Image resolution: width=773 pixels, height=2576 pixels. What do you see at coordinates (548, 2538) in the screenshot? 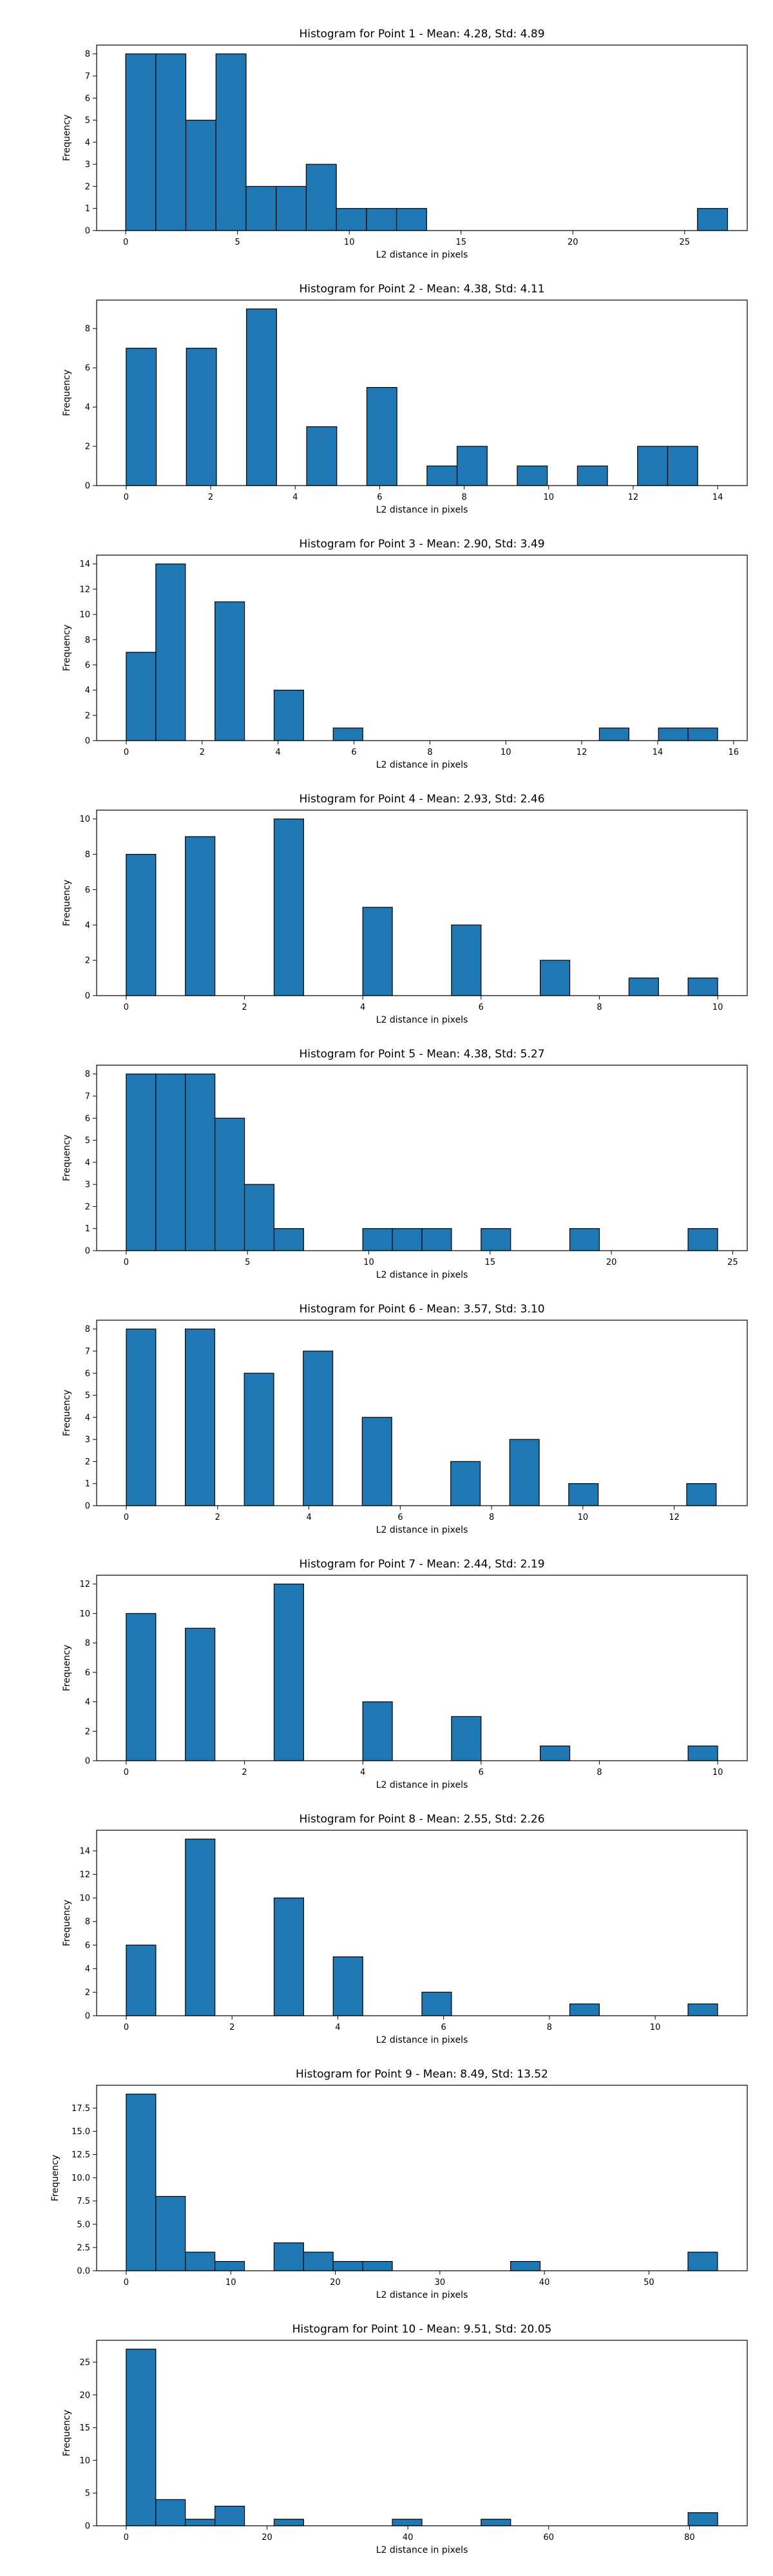
I see `x-tick-label: 60` at bounding box center [548, 2538].